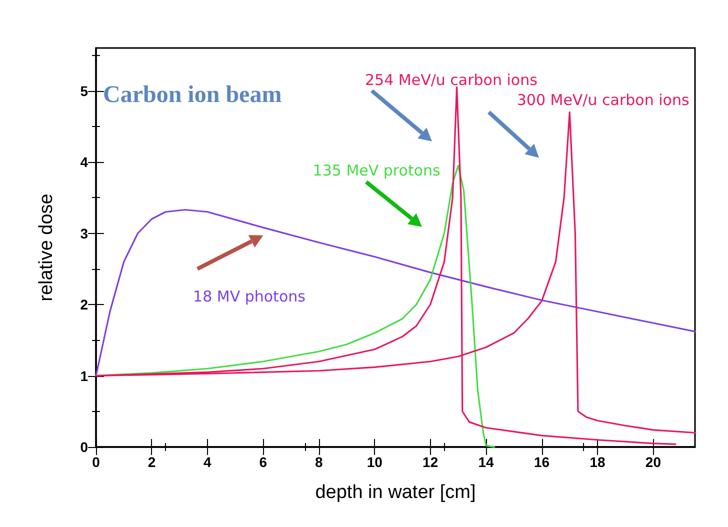 Image resolution: width=728 pixels, height=527 pixels. I want to click on y-tick-label: 2, so click(84, 304).